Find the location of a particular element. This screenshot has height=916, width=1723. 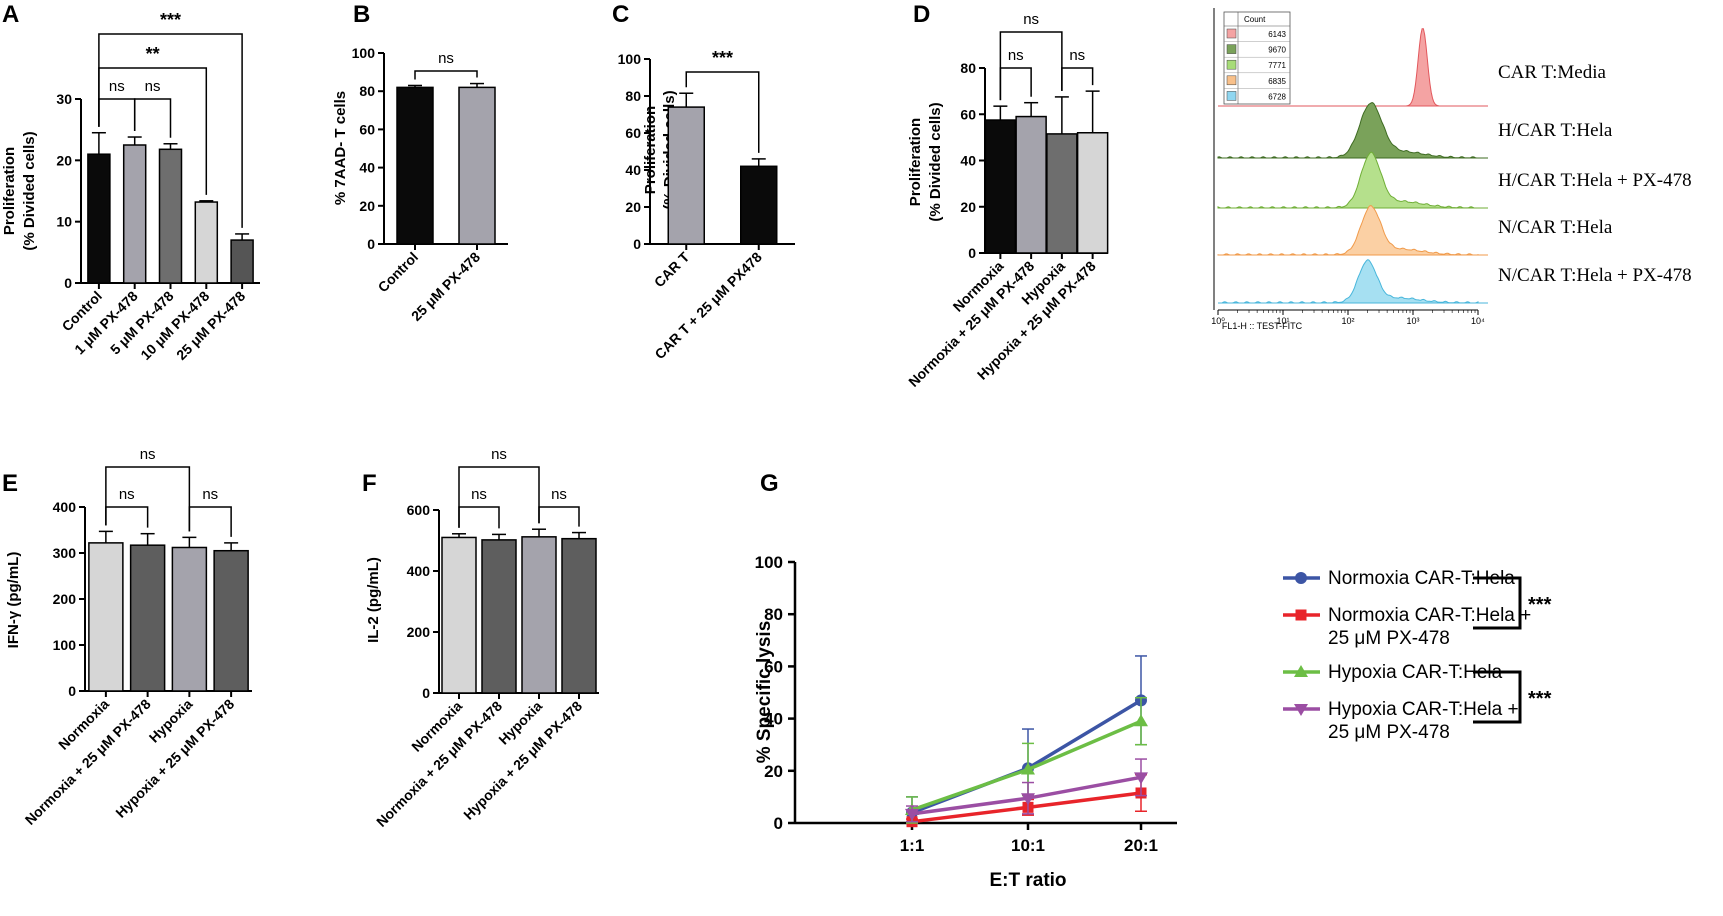

panel-letter-e: E is located at coordinates (10, 483).